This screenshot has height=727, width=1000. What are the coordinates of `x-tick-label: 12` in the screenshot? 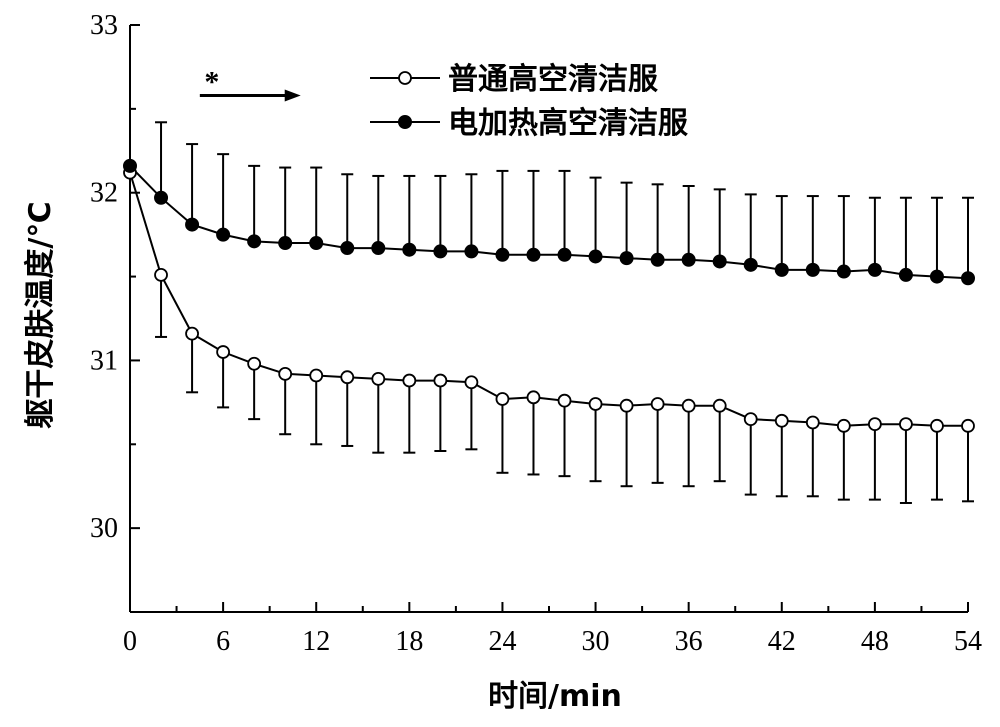 It's located at (316, 641).